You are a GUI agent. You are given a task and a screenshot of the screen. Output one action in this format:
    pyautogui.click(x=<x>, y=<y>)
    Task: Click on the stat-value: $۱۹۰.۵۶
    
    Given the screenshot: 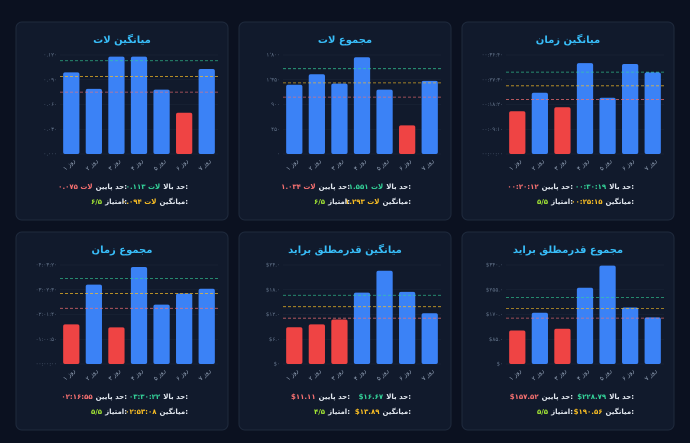 What is the action you would take?
    pyautogui.click(x=588, y=412)
    